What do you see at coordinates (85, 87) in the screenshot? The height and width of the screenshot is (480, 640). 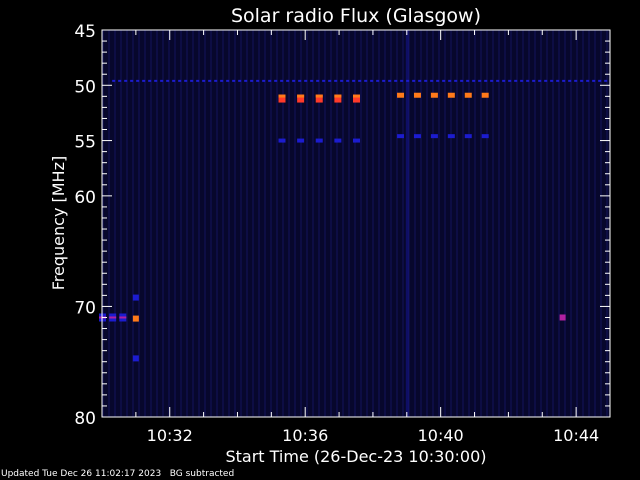 I see `y-tick-label: 50` at bounding box center [85, 87].